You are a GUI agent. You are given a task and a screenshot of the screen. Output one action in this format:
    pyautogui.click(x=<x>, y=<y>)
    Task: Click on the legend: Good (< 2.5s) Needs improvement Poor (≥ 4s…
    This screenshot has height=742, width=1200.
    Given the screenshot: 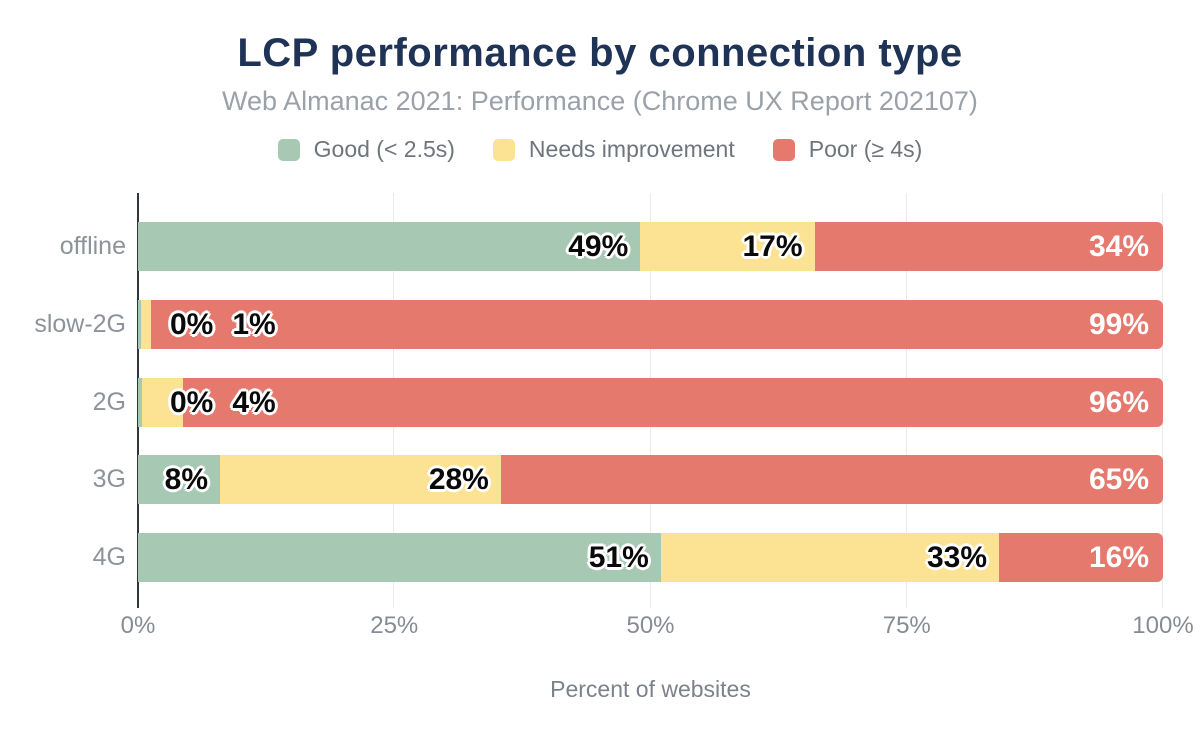 What is the action you would take?
    pyautogui.click(x=600, y=149)
    